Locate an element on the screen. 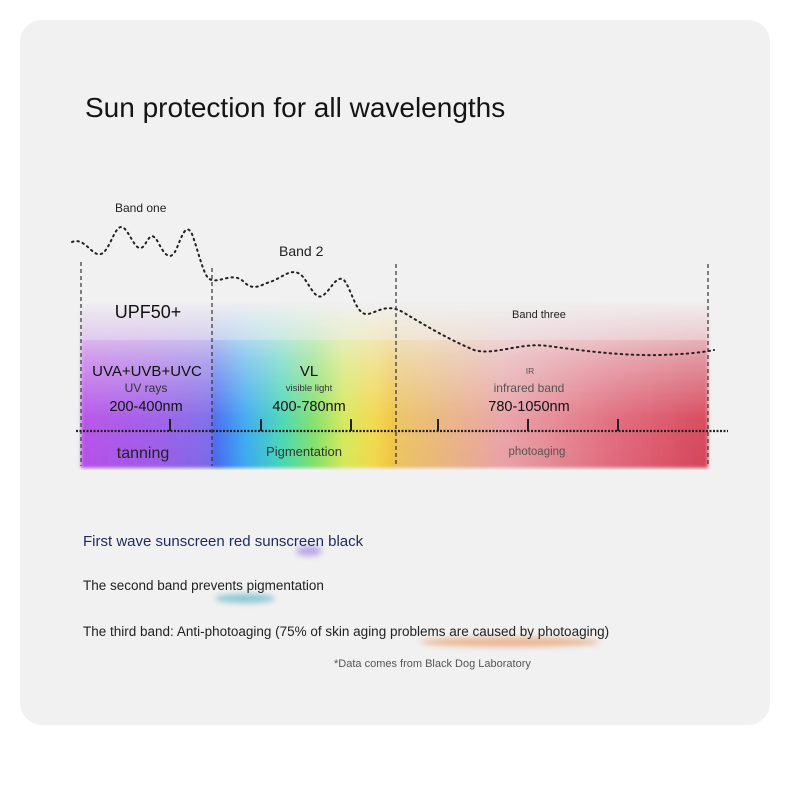 Image resolution: width=790 pixels, height=806 pixels. band-three-curve-label: Band three is located at coordinates (539, 315).